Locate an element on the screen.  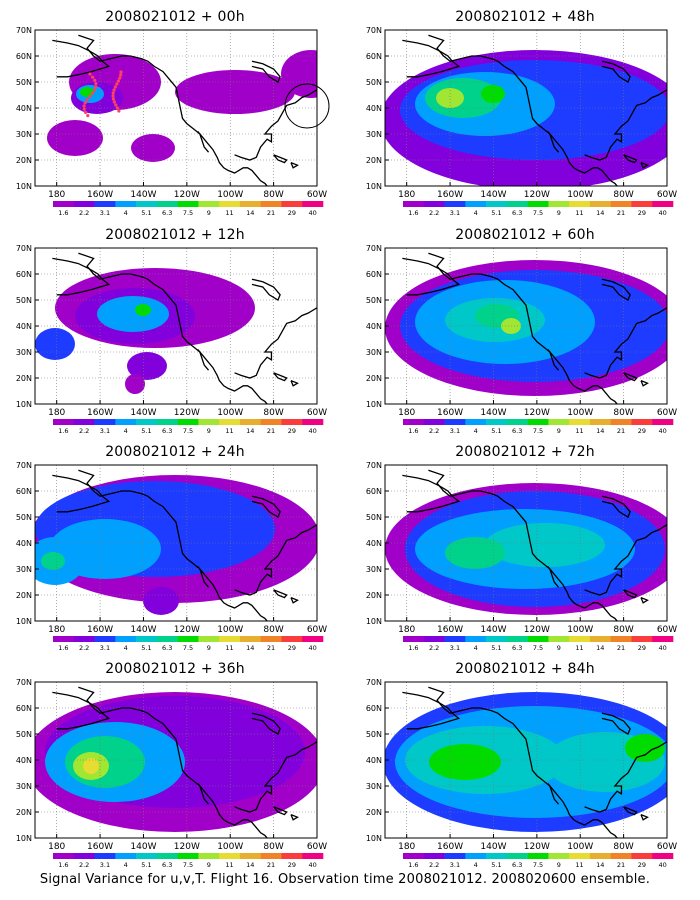
colorbar-label: 9 is located at coordinates (209, 213).